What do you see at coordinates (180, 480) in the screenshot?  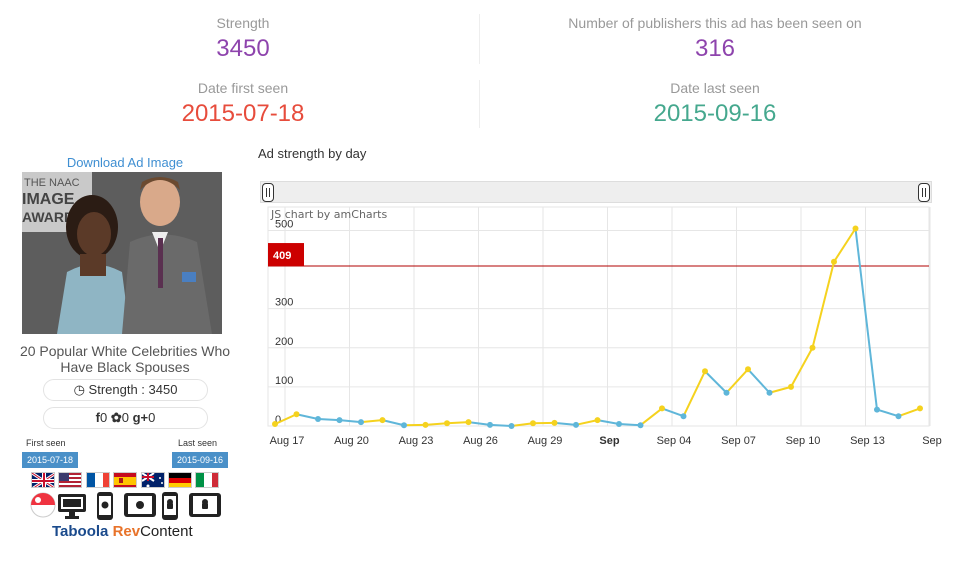 I see `de-flag-icon` at bounding box center [180, 480].